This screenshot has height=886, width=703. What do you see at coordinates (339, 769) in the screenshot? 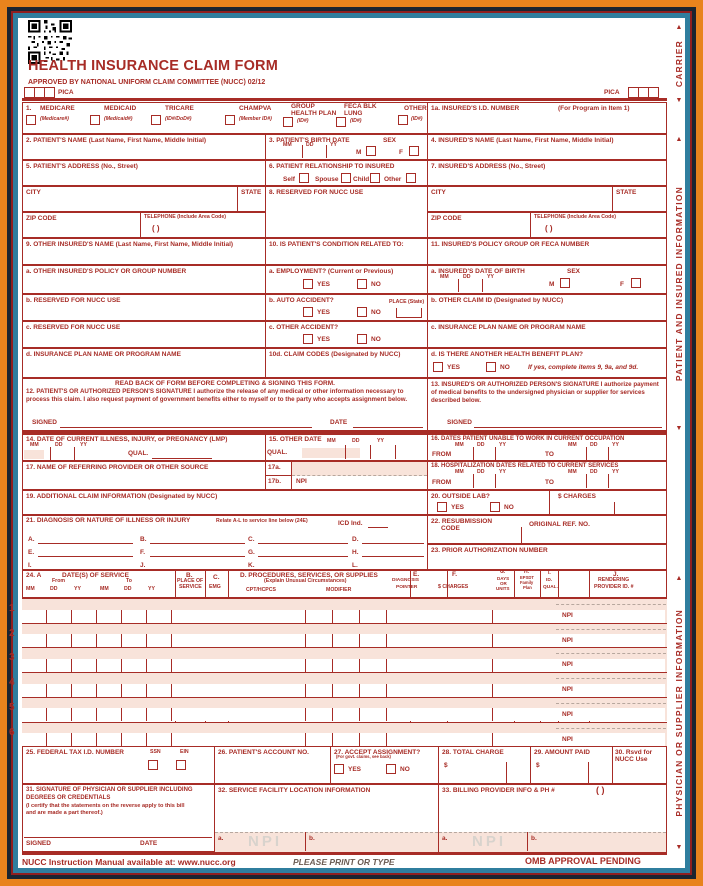
I see `accept-yes-checkbox` at bounding box center [339, 769].